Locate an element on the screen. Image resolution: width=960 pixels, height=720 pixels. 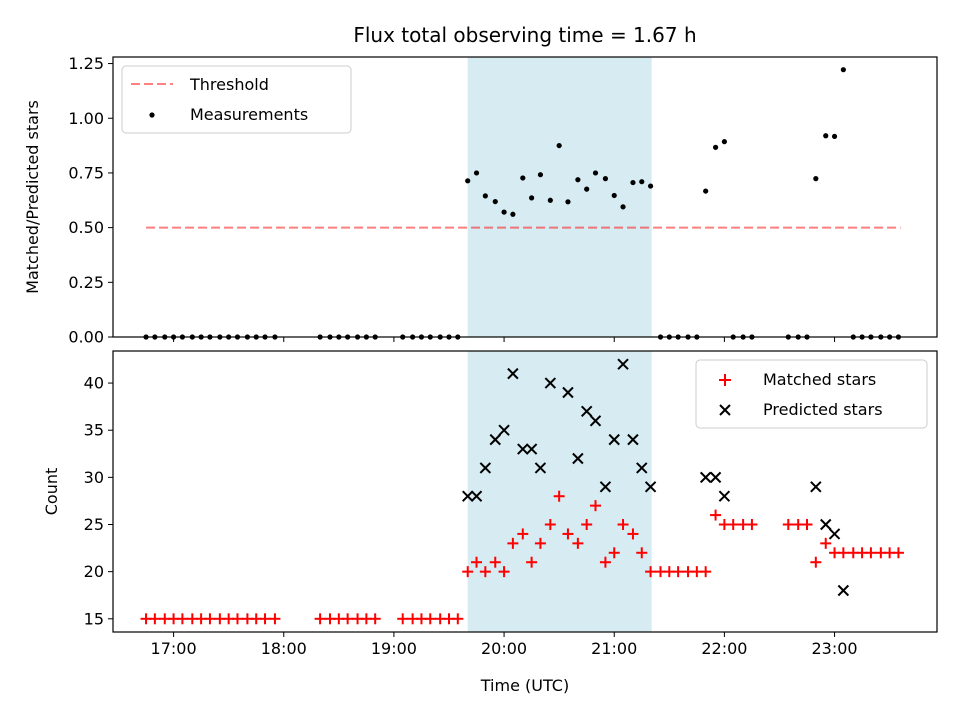
bottom-x-ticks: 17:00 18:00 19:00 20:00 21:00 22:00 23:00 is located at coordinates (504, 645).